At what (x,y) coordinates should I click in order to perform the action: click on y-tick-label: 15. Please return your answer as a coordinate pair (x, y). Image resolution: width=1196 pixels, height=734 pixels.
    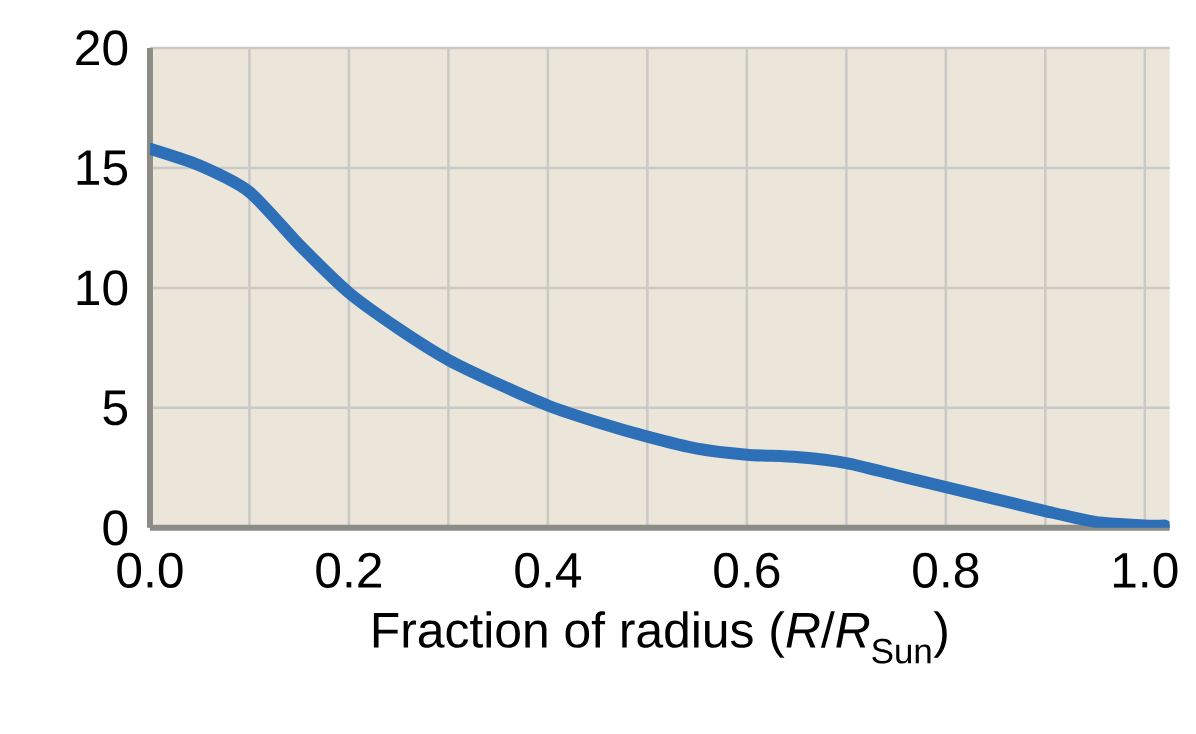
    Looking at the image, I should click on (102, 168).